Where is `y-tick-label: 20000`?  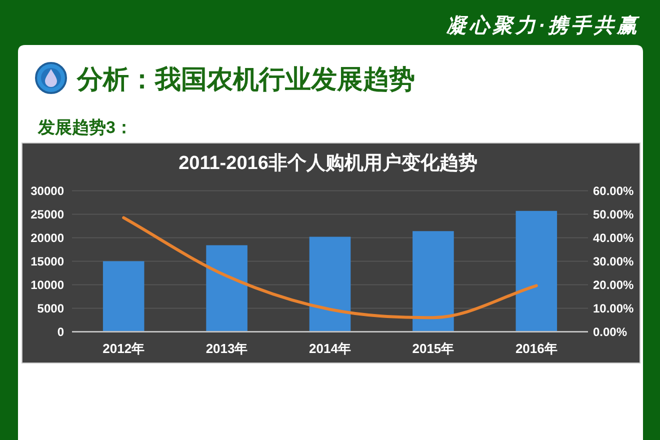 y-tick-label: 20000 is located at coordinates (47, 238).